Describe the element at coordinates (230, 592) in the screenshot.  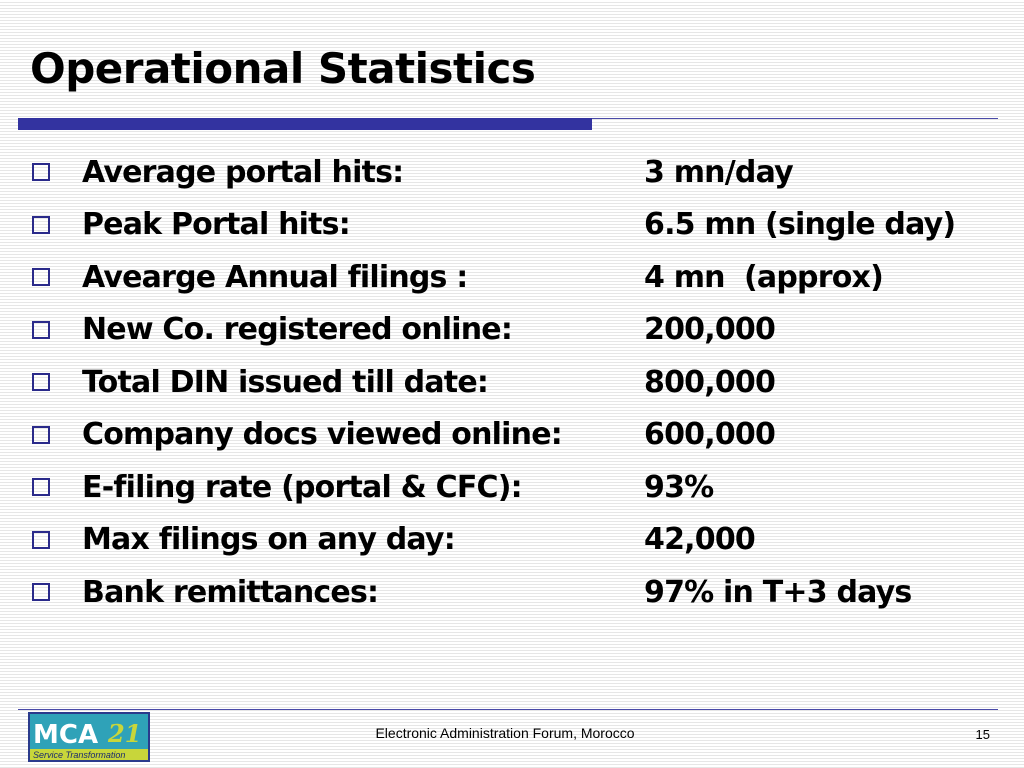
I see `stat-label: Bank remittances:` at that location.